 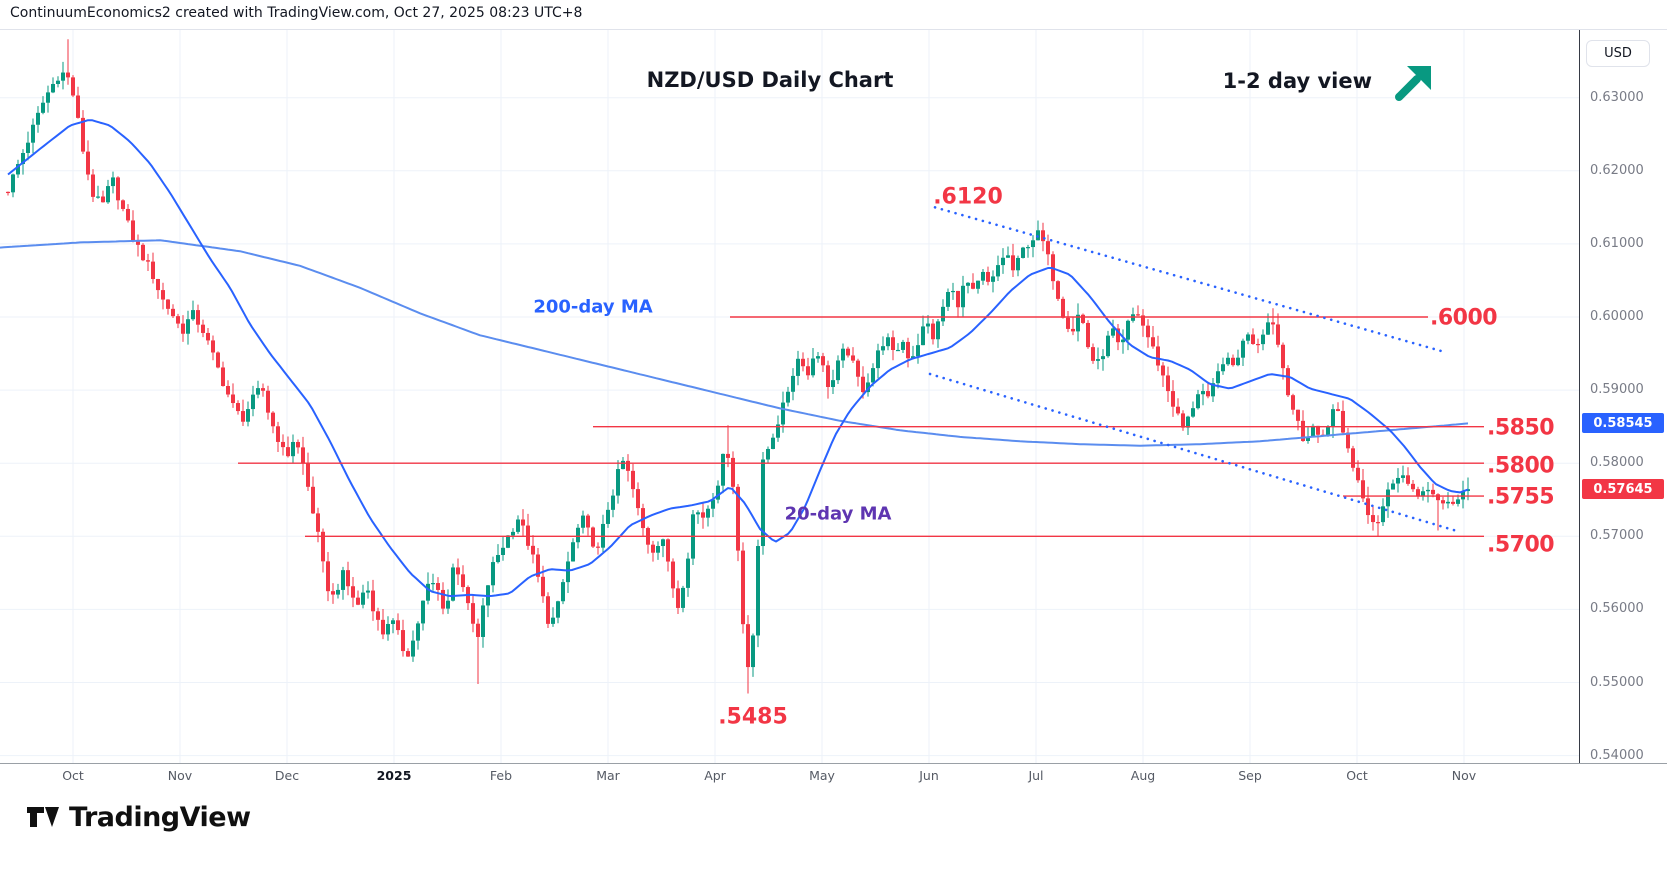 I want to click on price-tick-0.57000: 0.57000, so click(x=1617, y=536).